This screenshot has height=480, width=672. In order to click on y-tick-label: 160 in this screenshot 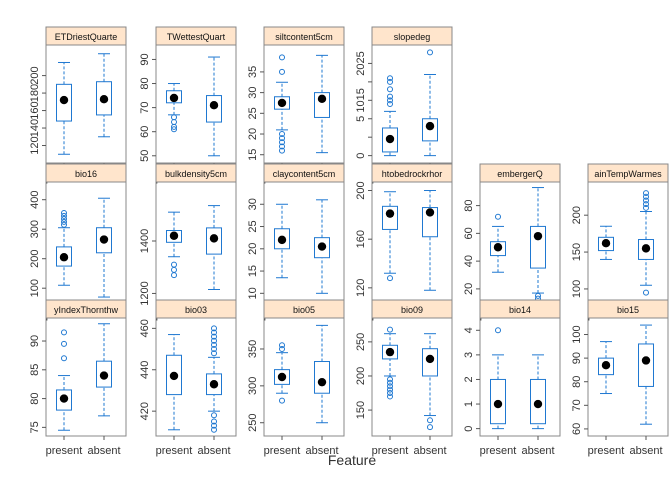, I will do `click(35, 110)`.